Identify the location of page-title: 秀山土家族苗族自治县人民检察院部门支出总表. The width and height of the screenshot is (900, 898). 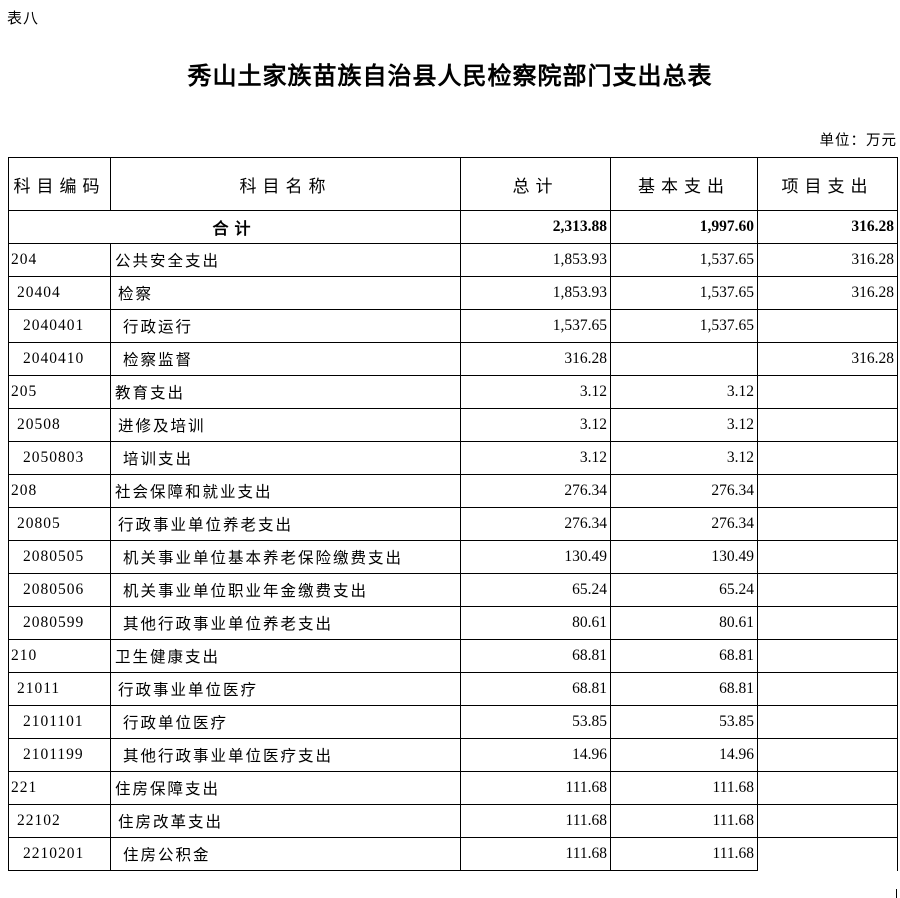
(450, 77).